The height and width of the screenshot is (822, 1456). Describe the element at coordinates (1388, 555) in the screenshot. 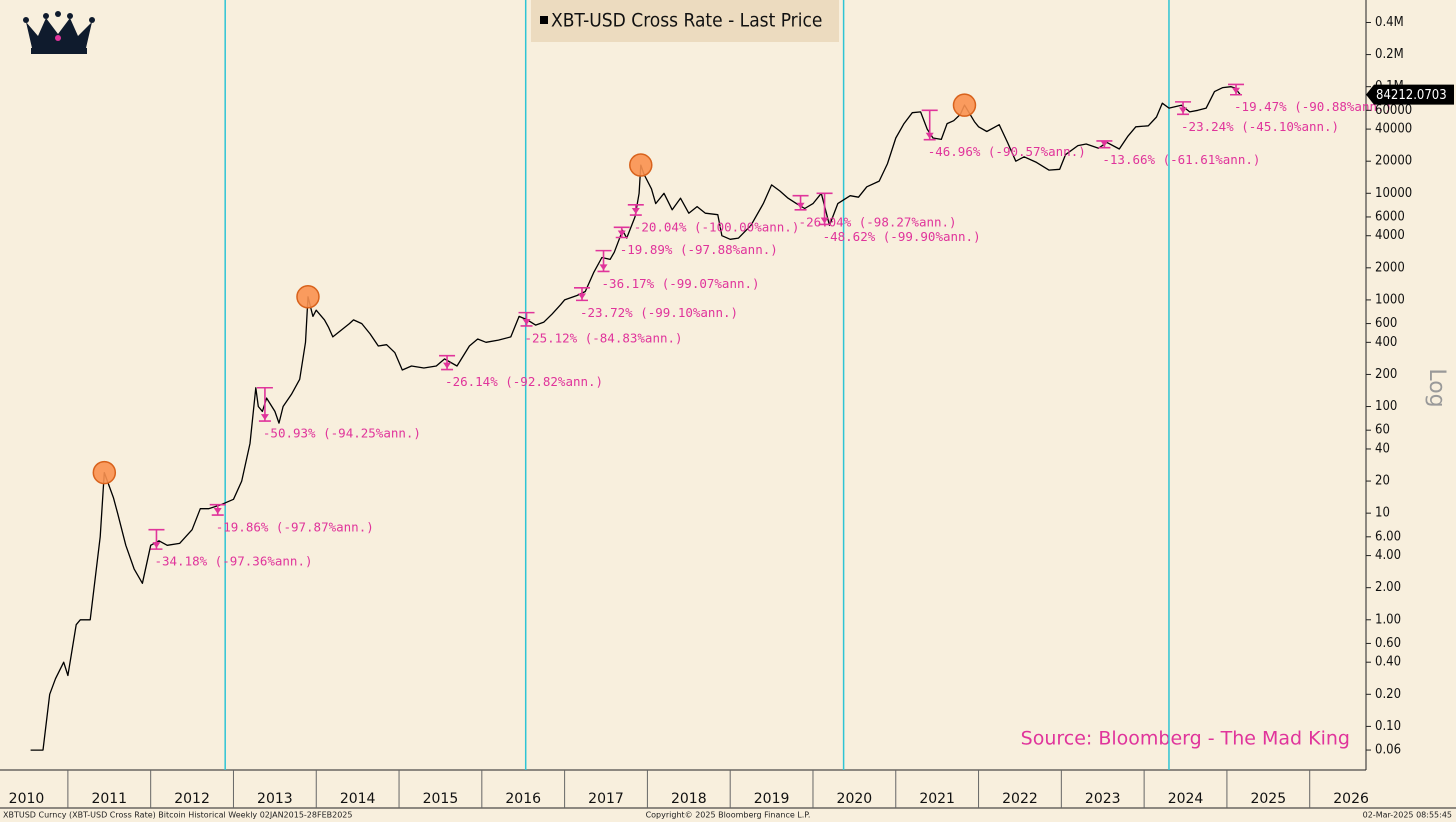

I see `y-tick-label: 4.00` at that location.